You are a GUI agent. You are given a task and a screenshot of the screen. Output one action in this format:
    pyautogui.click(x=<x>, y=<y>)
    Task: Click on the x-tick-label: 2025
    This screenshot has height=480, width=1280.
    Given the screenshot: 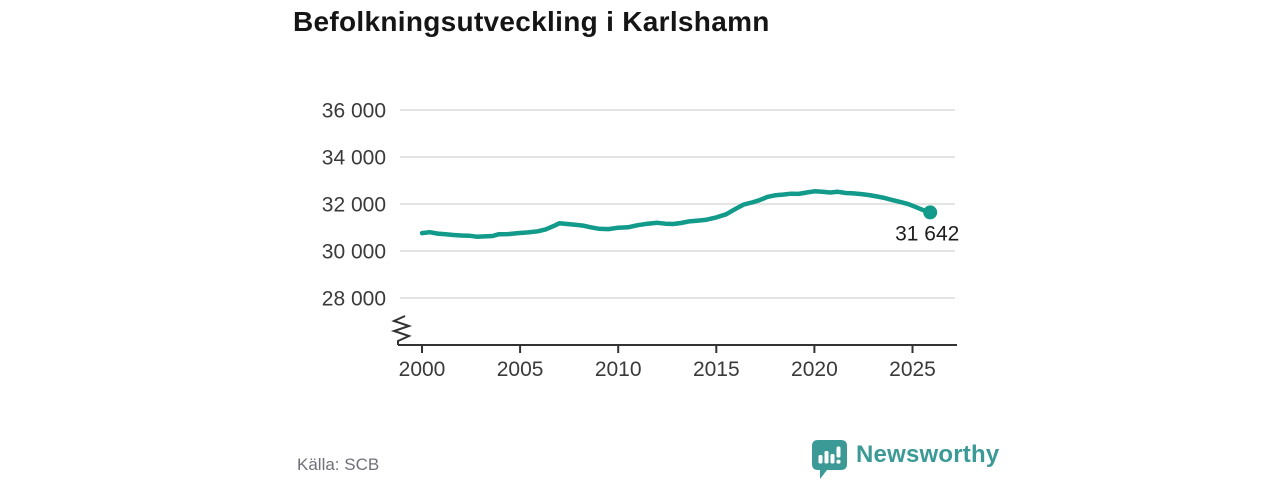 What is the action you would take?
    pyautogui.click(x=912, y=369)
    